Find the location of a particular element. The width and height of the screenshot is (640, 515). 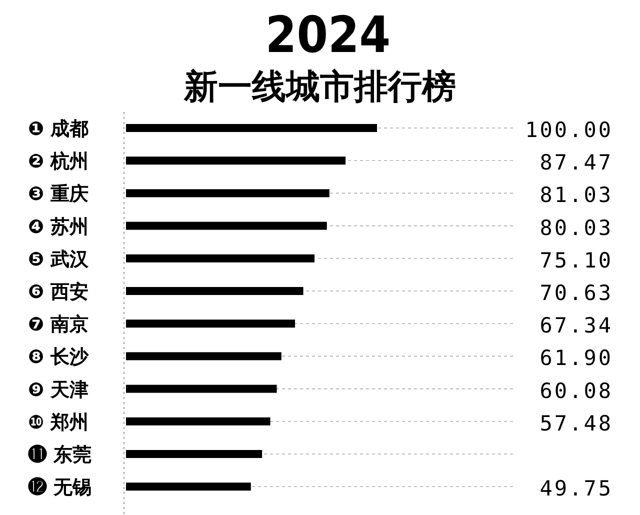

y-tick-label: ❹ 苏州 is located at coordinates (58, 227).